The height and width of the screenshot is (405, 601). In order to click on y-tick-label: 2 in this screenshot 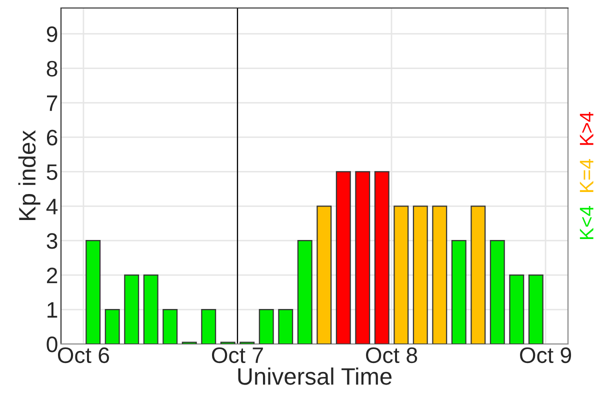, I will do `click(52, 276)`.